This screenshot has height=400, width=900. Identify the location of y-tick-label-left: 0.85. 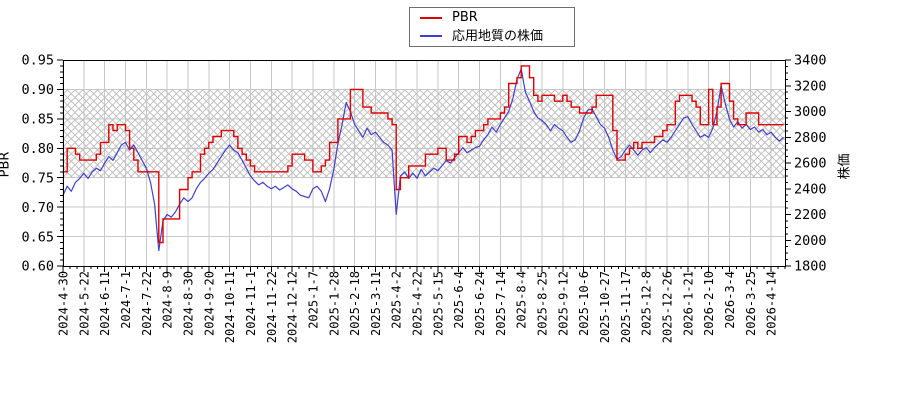
(37, 120).